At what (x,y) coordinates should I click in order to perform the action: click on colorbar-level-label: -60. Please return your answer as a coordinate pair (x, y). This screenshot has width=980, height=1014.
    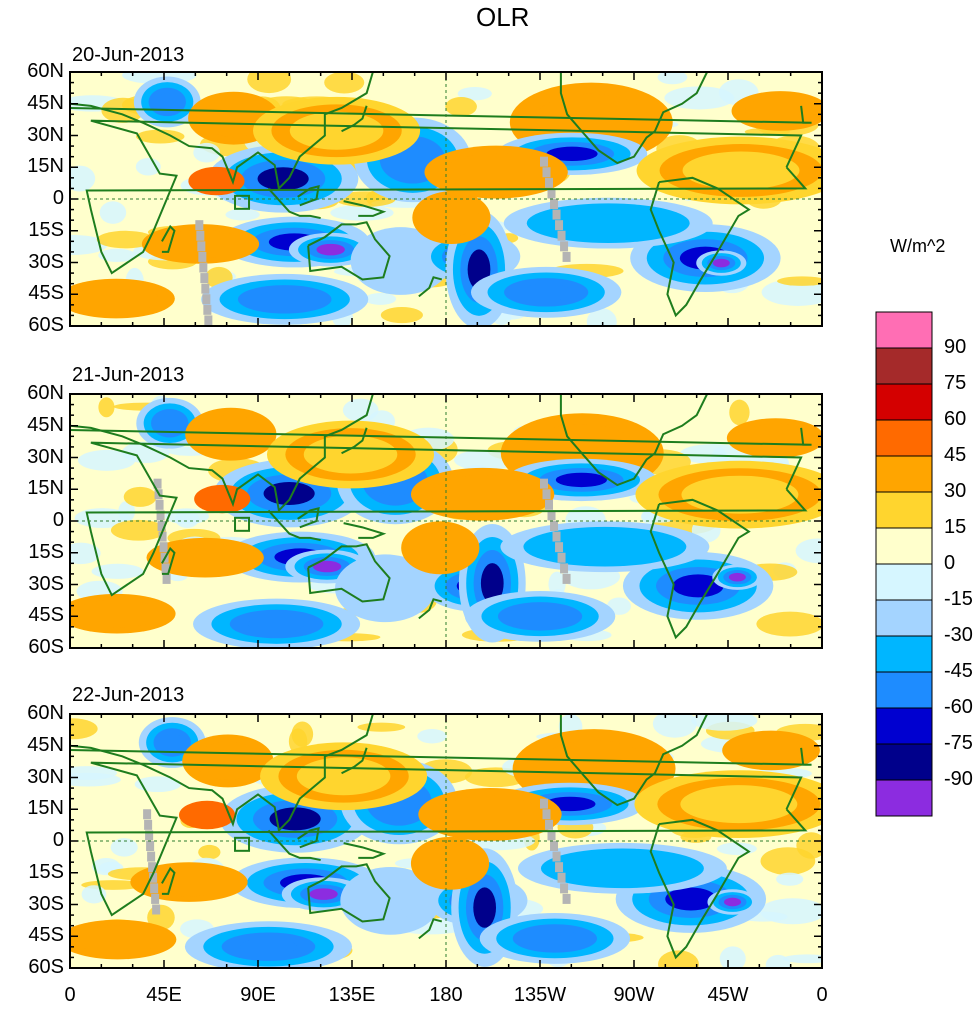
    Looking at the image, I should click on (958, 707).